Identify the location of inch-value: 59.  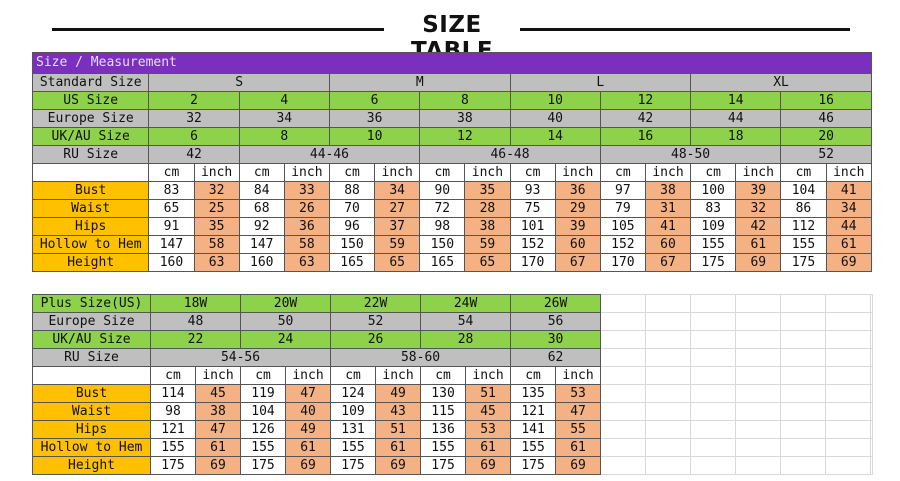
(487, 244).